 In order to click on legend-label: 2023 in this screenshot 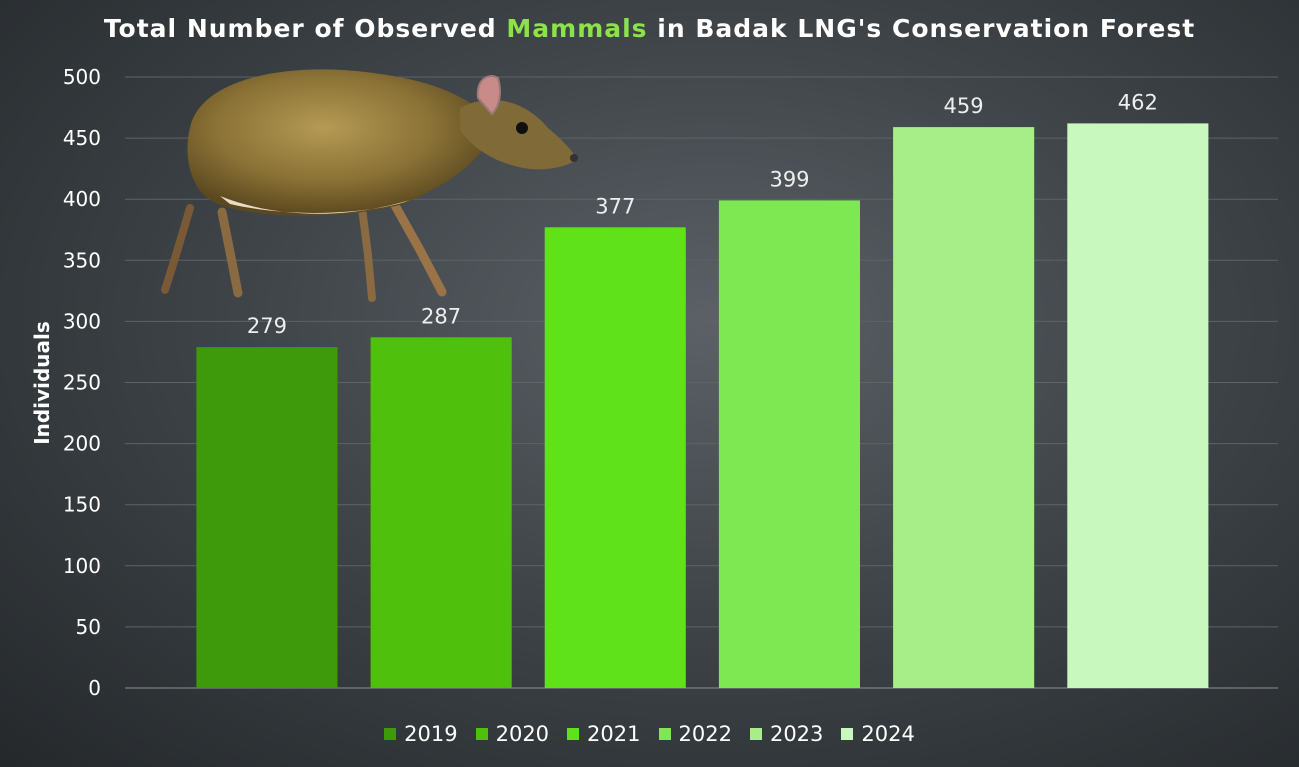, I will do `click(796, 734)`.